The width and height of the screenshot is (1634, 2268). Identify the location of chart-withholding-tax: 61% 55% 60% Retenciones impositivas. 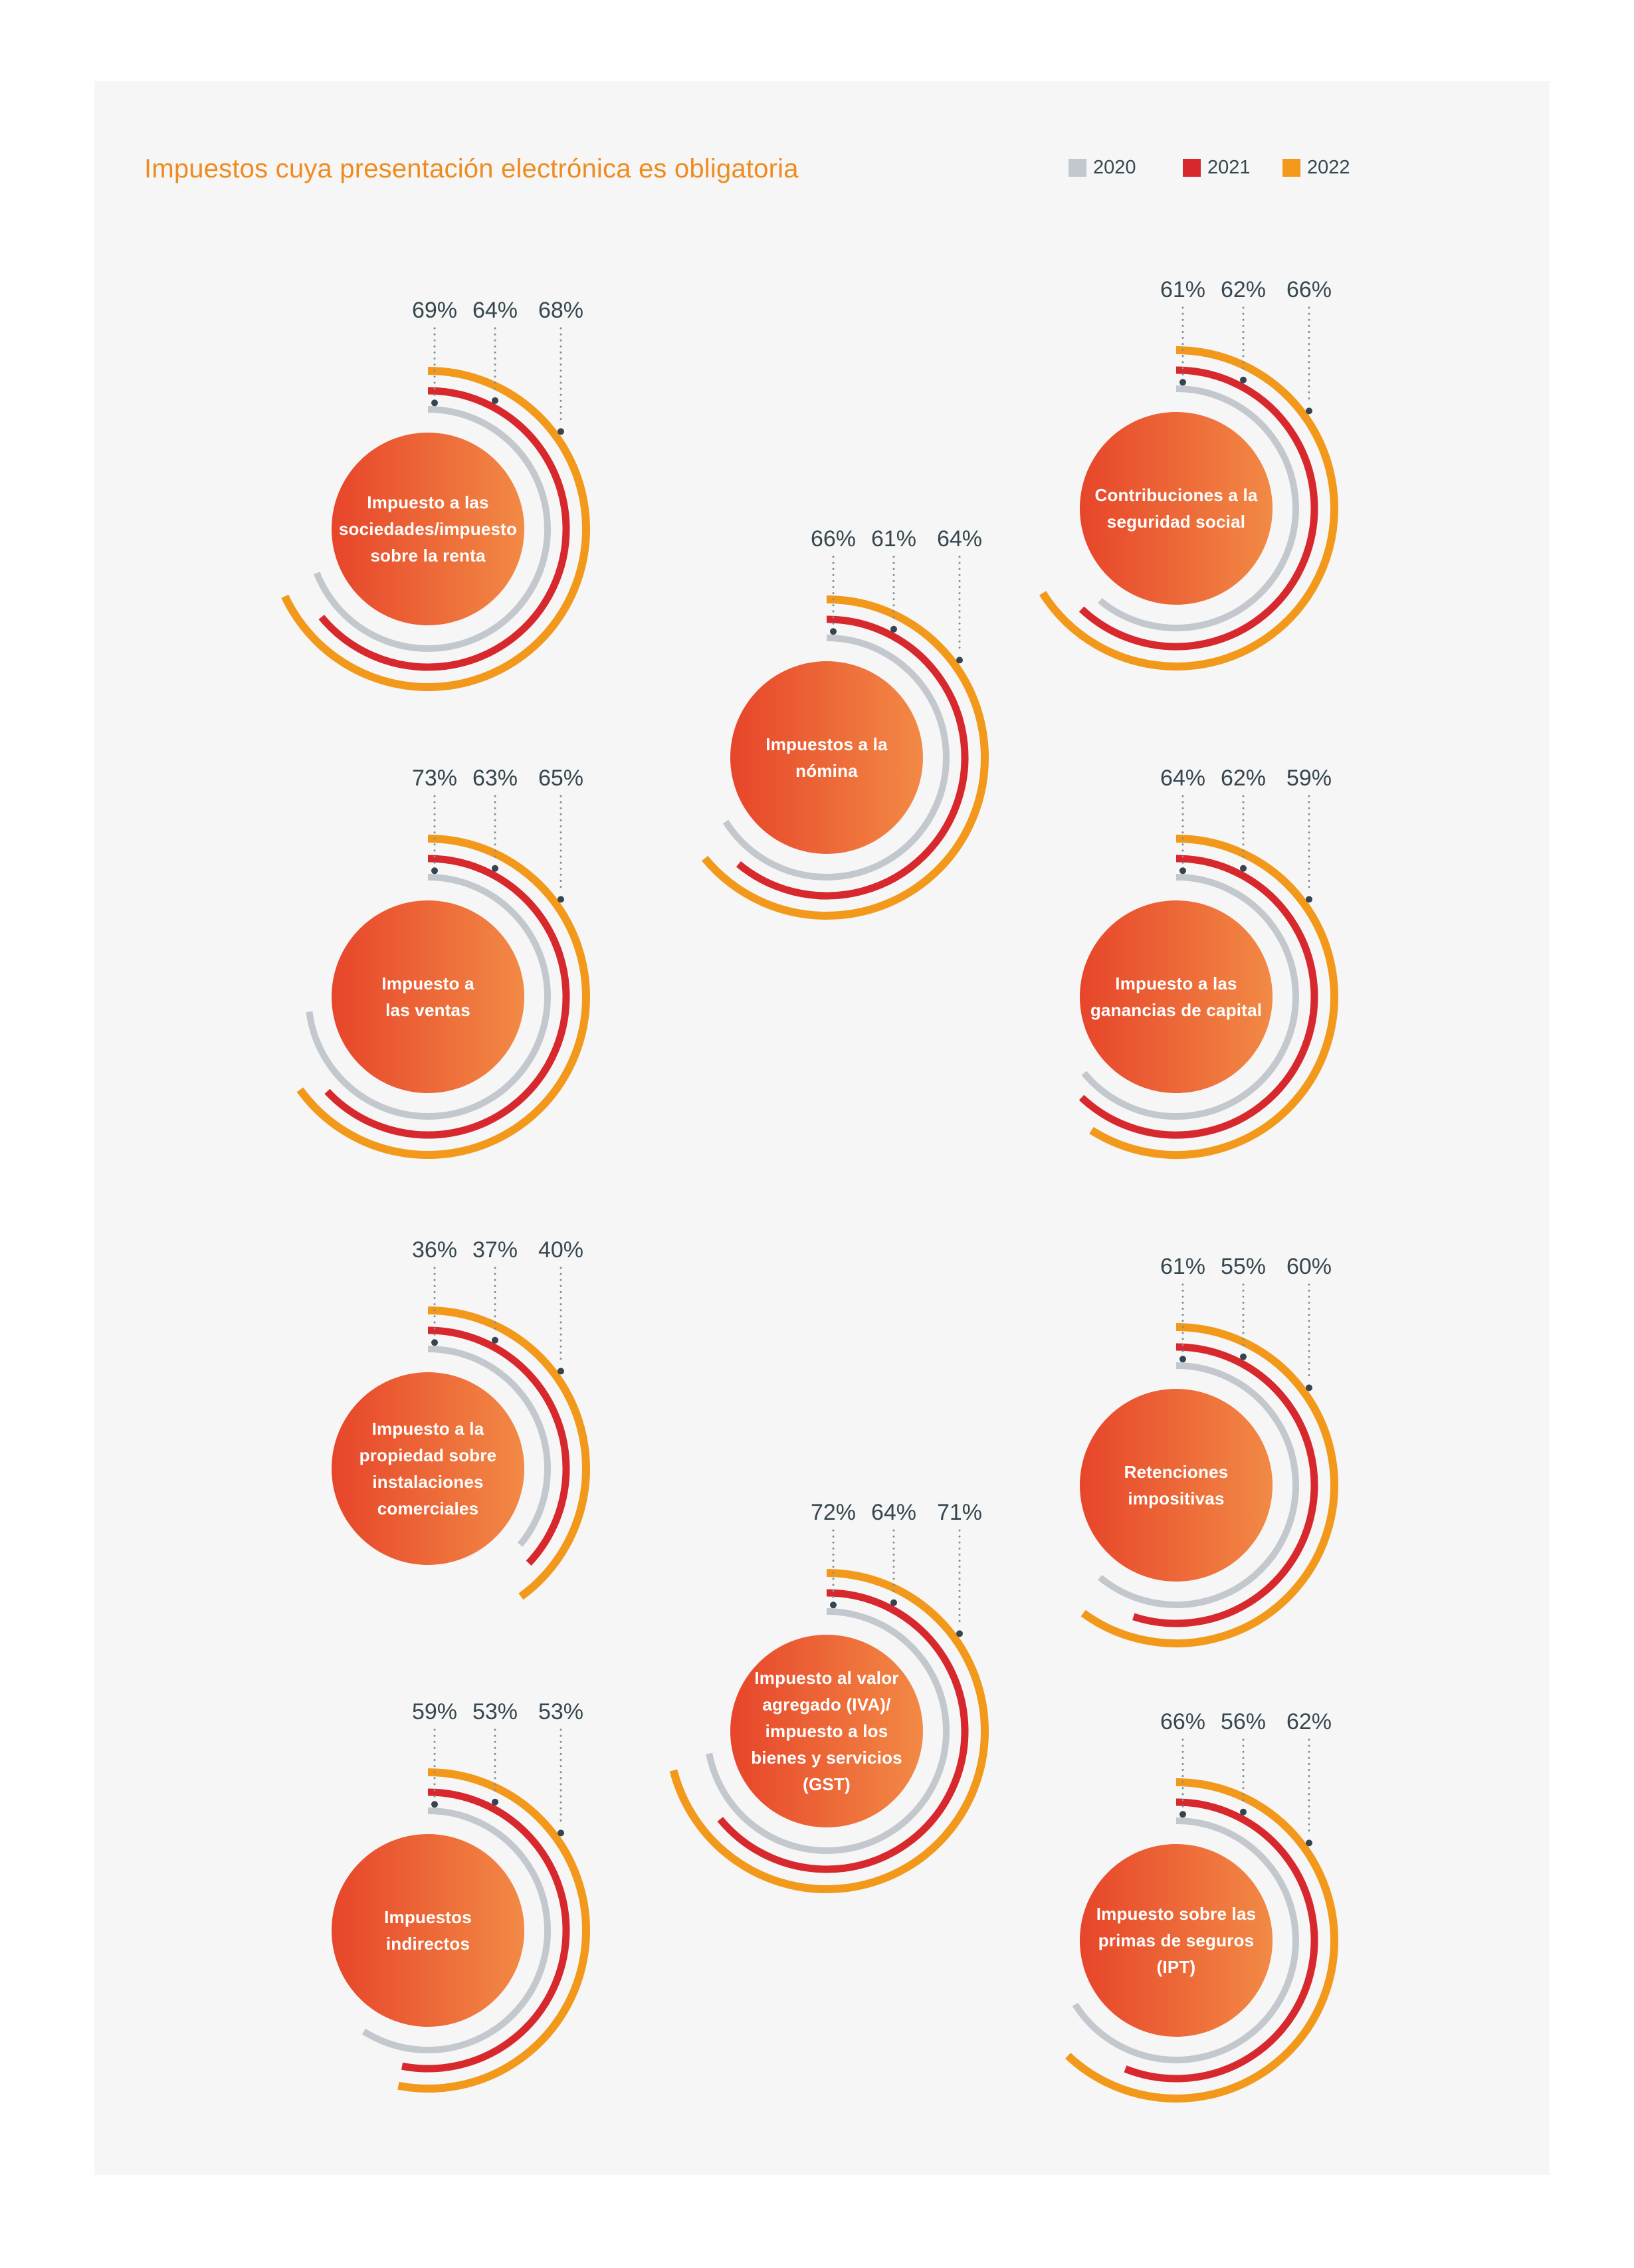
(1176, 1471).